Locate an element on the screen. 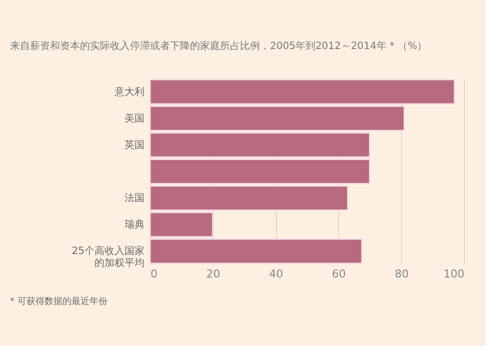 Image resolution: width=500 pixels, height=362 pixels. y-tick-label: 英国 is located at coordinates (134, 144).